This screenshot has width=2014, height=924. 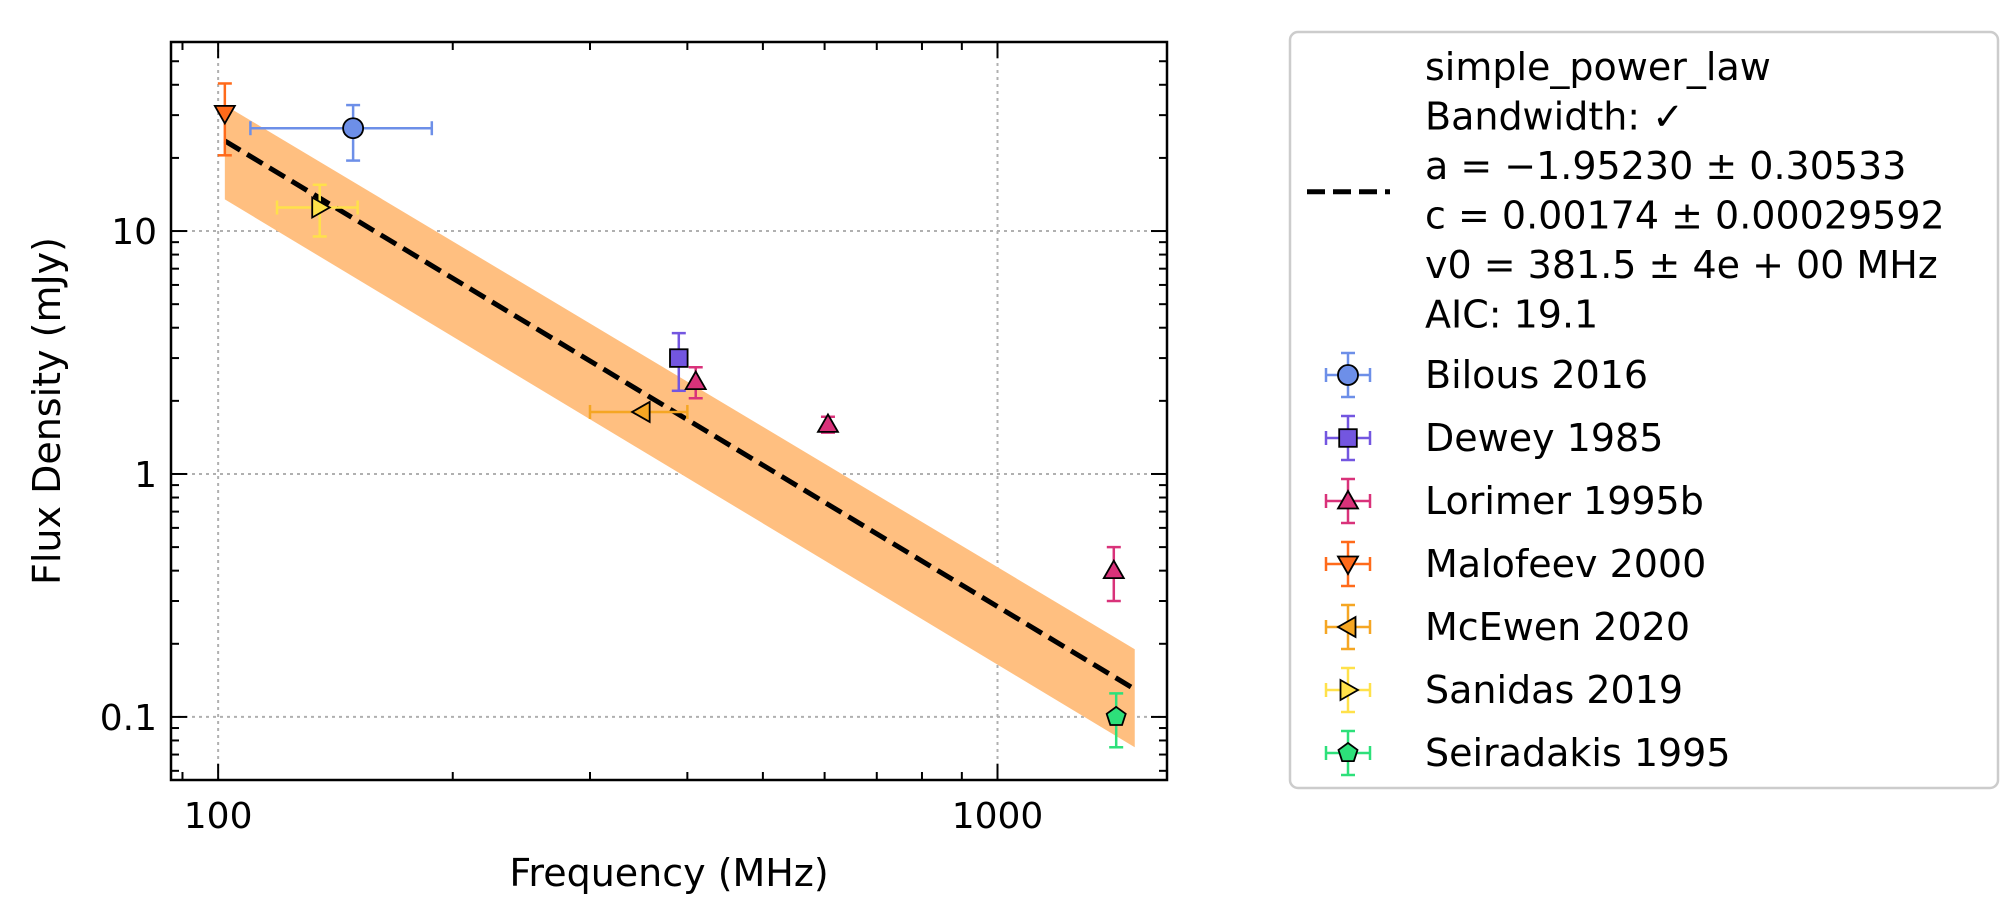 What do you see at coordinates (134, 232) in the screenshot?
I see `y-tick-label: 10` at bounding box center [134, 232].